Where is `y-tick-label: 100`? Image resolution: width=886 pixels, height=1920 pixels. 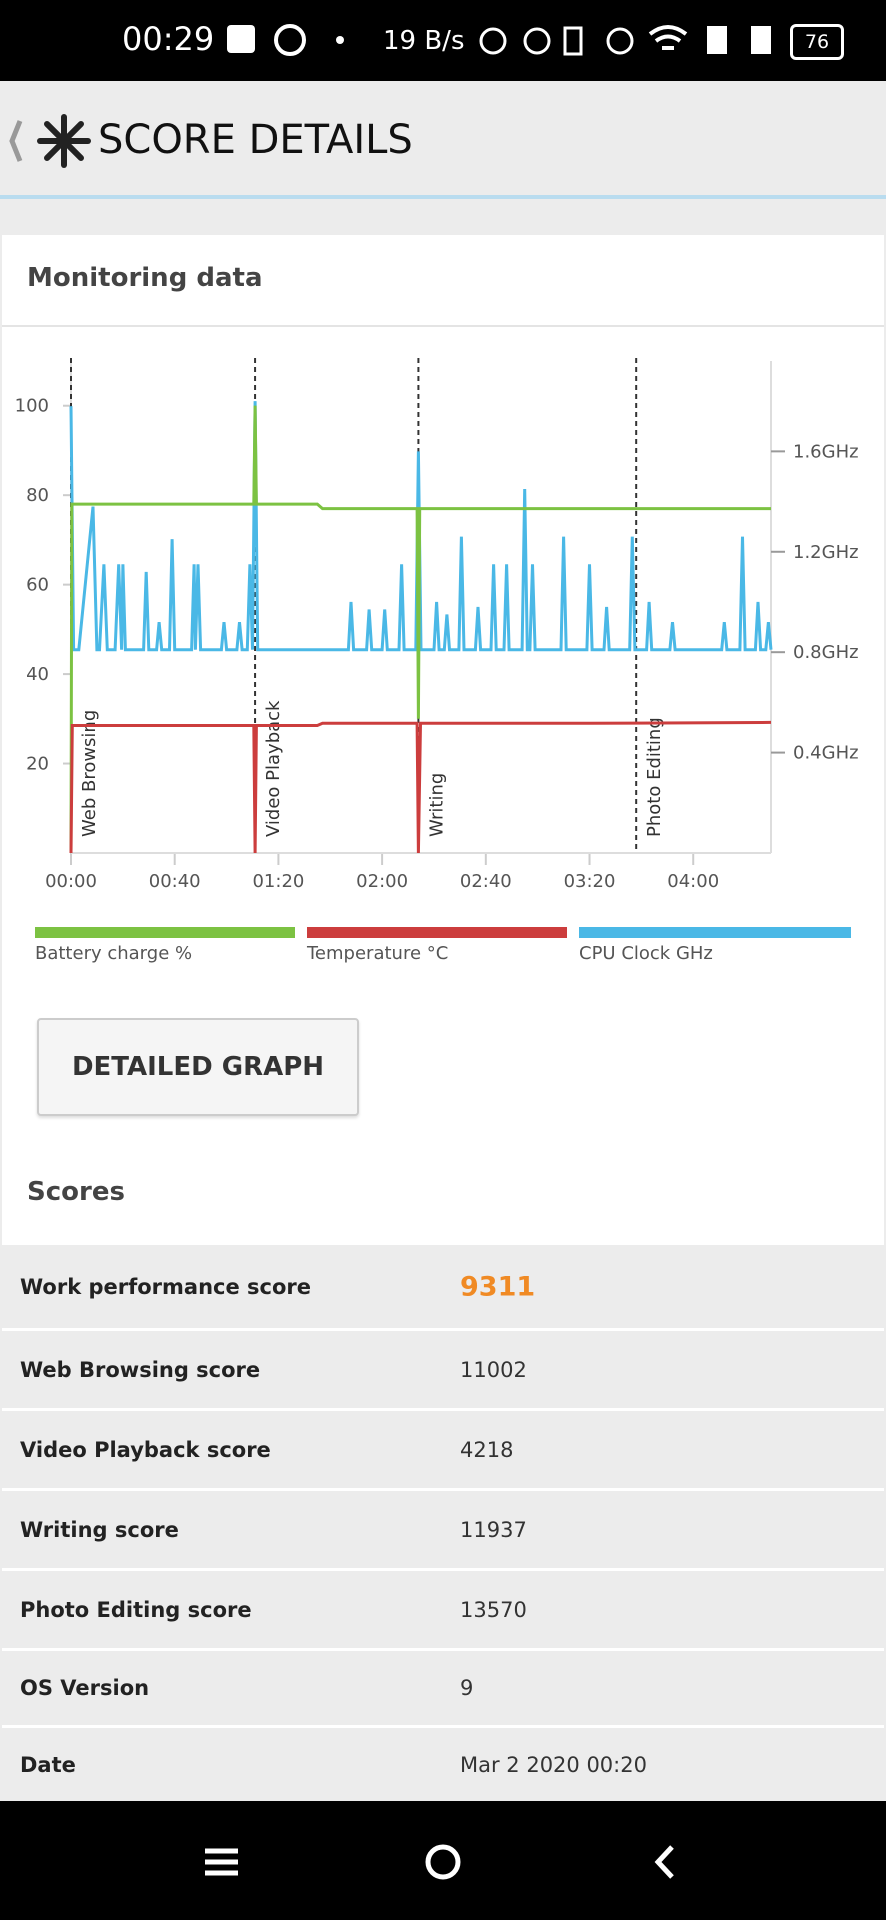 y-tick-label: 100 is located at coordinates (32, 406).